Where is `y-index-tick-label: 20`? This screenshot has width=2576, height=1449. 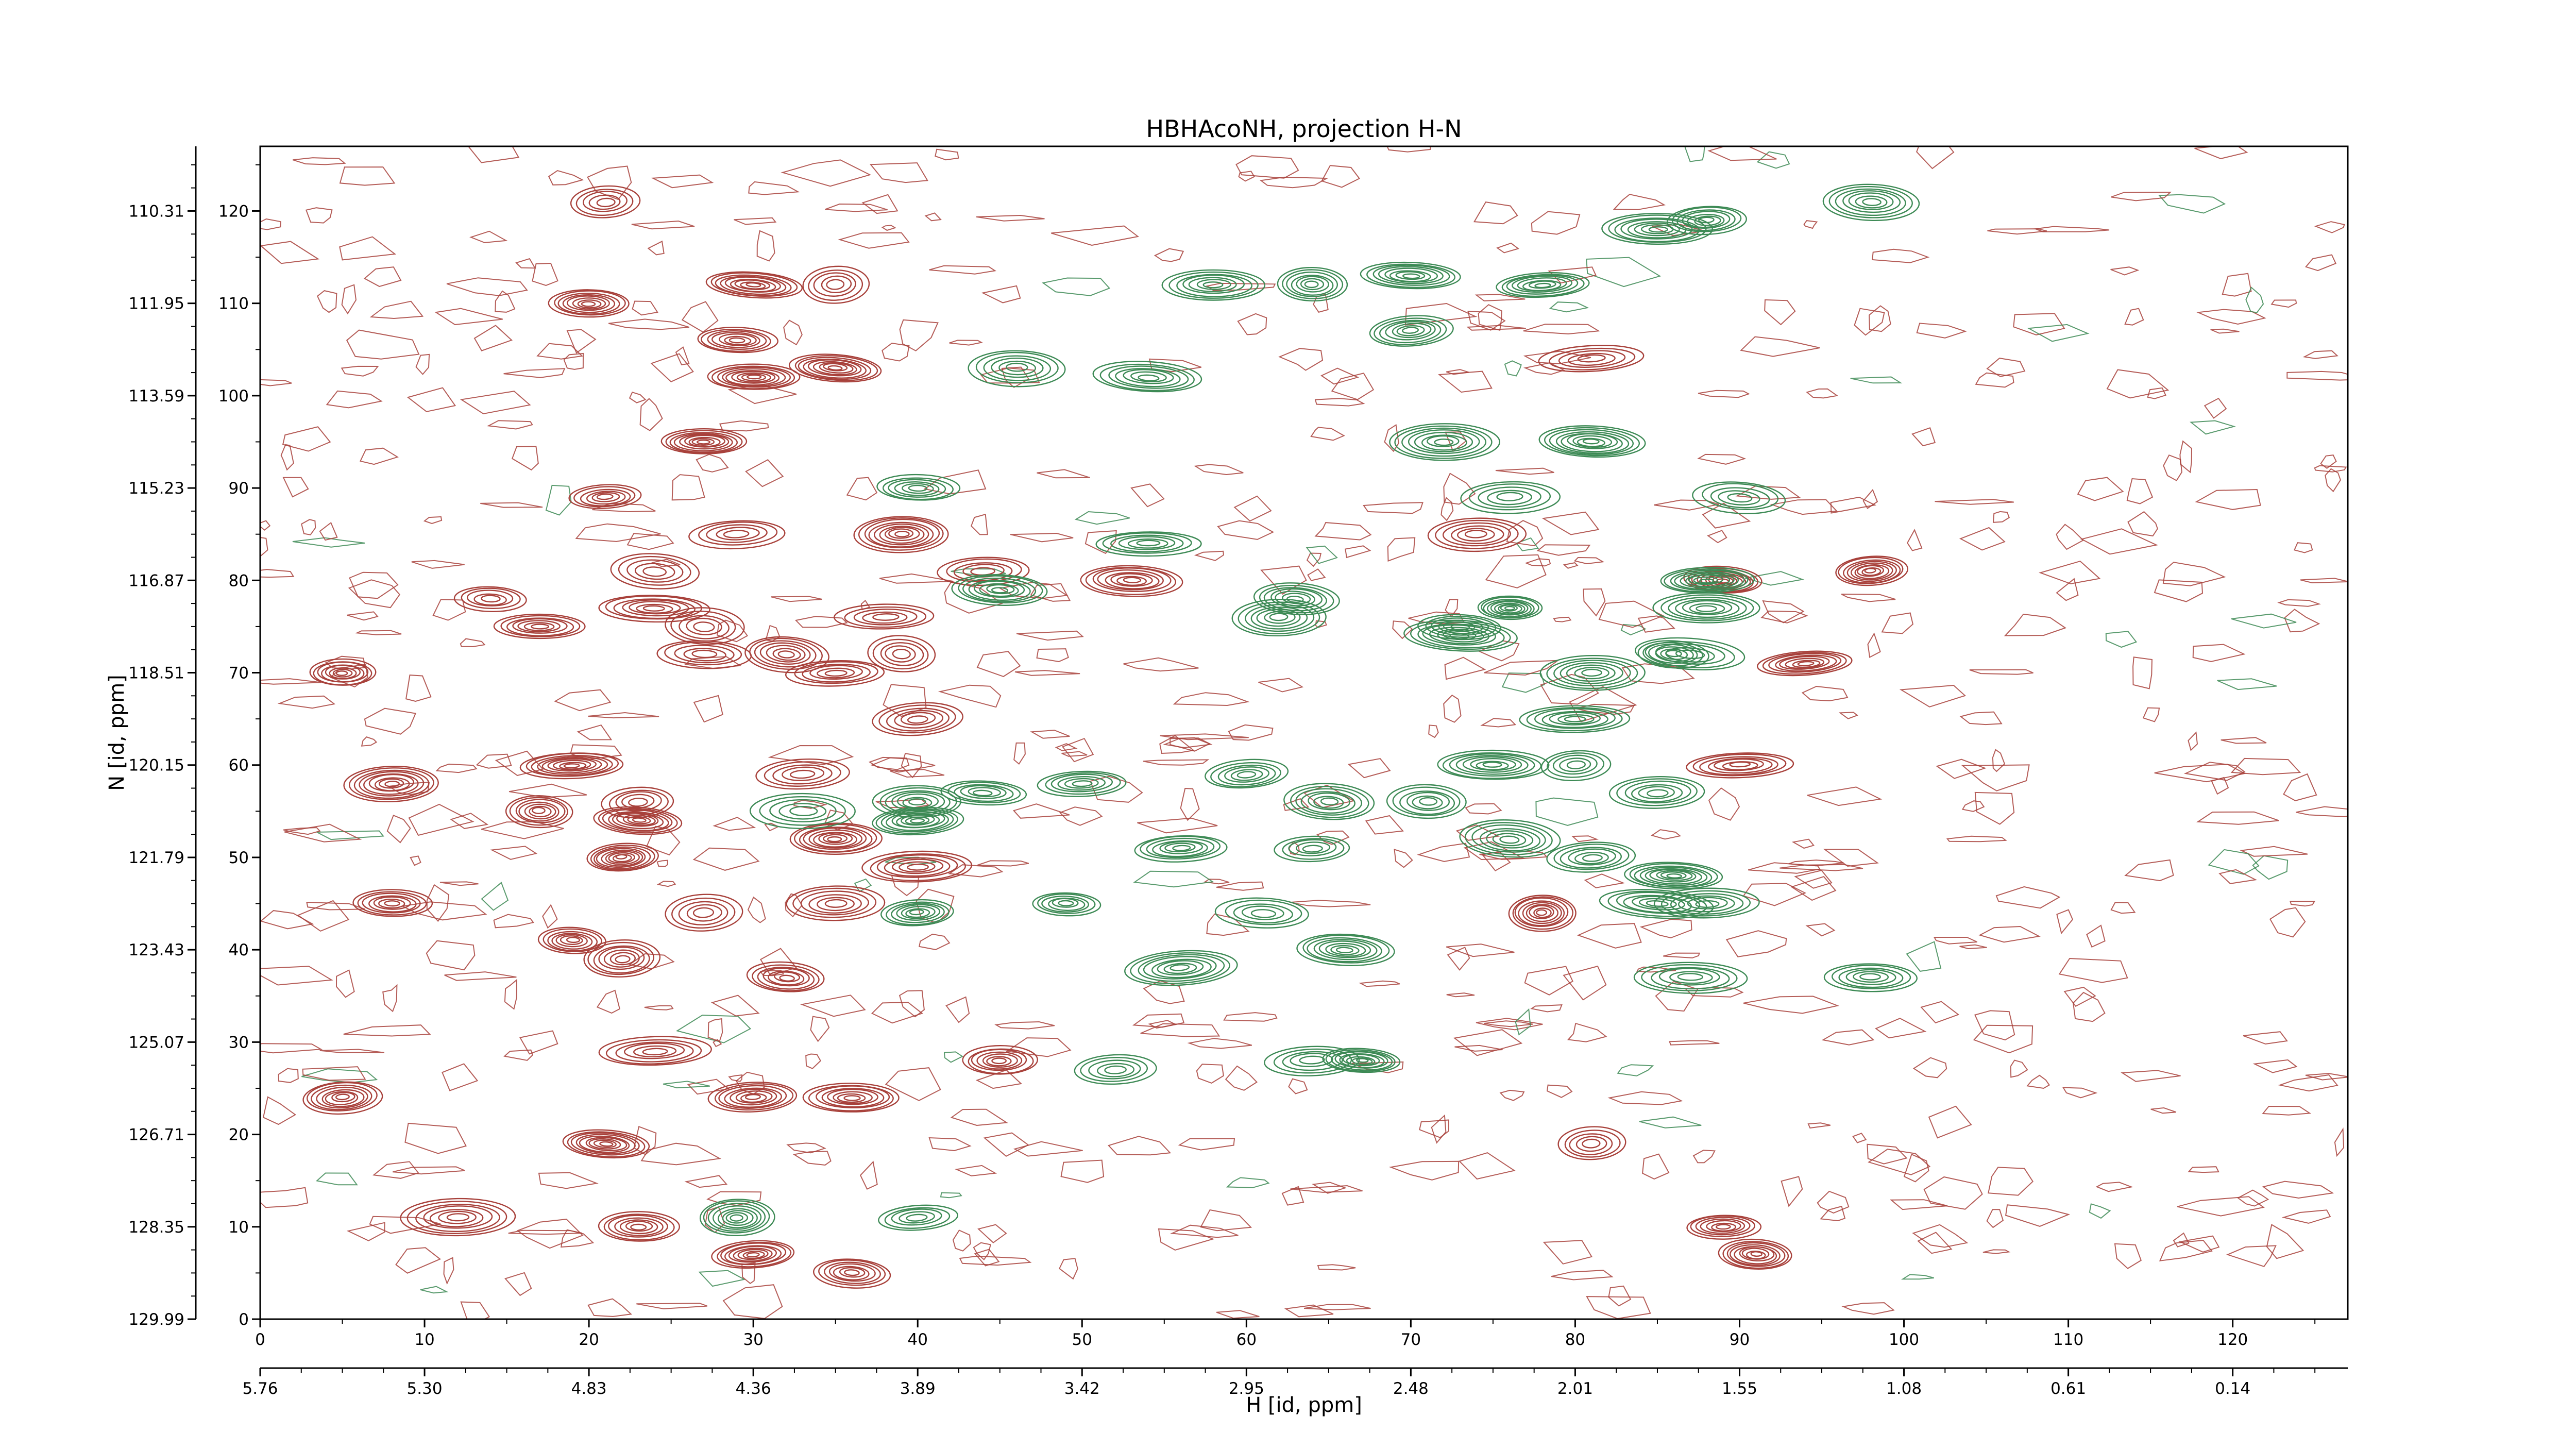 y-index-tick-label: 20 is located at coordinates (239, 1135).